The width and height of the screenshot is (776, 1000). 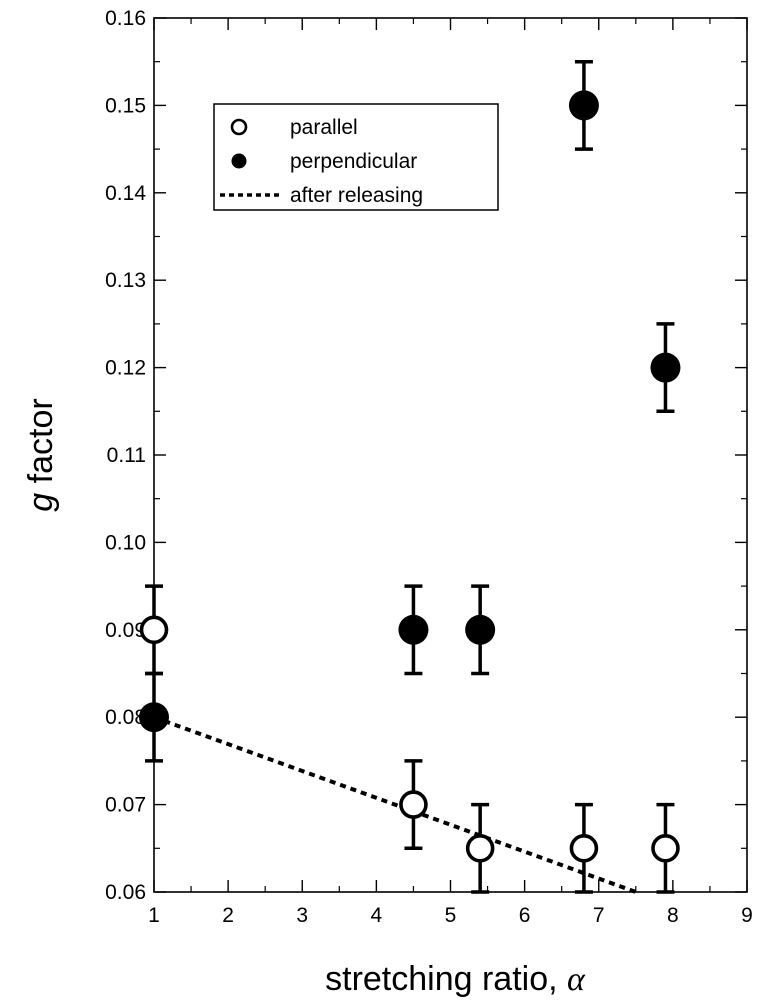 I want to click on legend-label-perpendicular: perpendicular, so click(x=353, y=161).